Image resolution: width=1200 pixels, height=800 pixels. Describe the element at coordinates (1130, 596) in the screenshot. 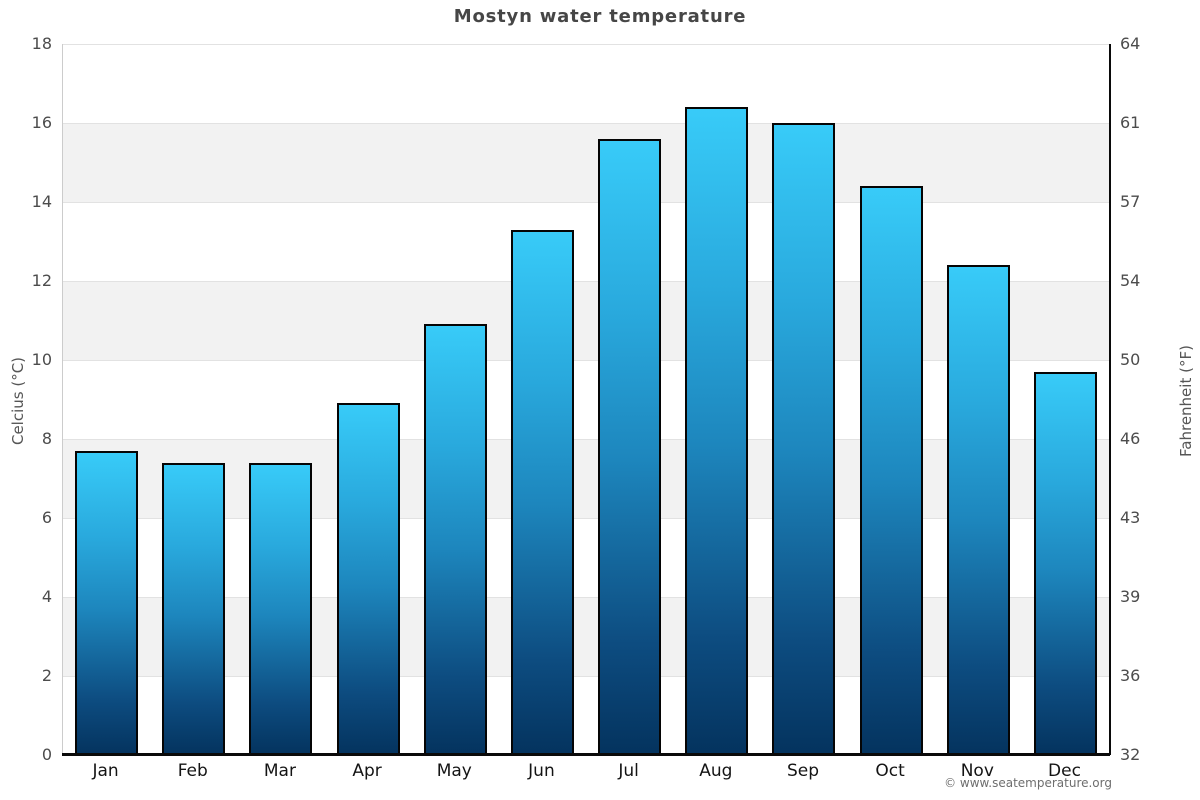

I see `ytick-fahrenheit-39: 39` at that location.